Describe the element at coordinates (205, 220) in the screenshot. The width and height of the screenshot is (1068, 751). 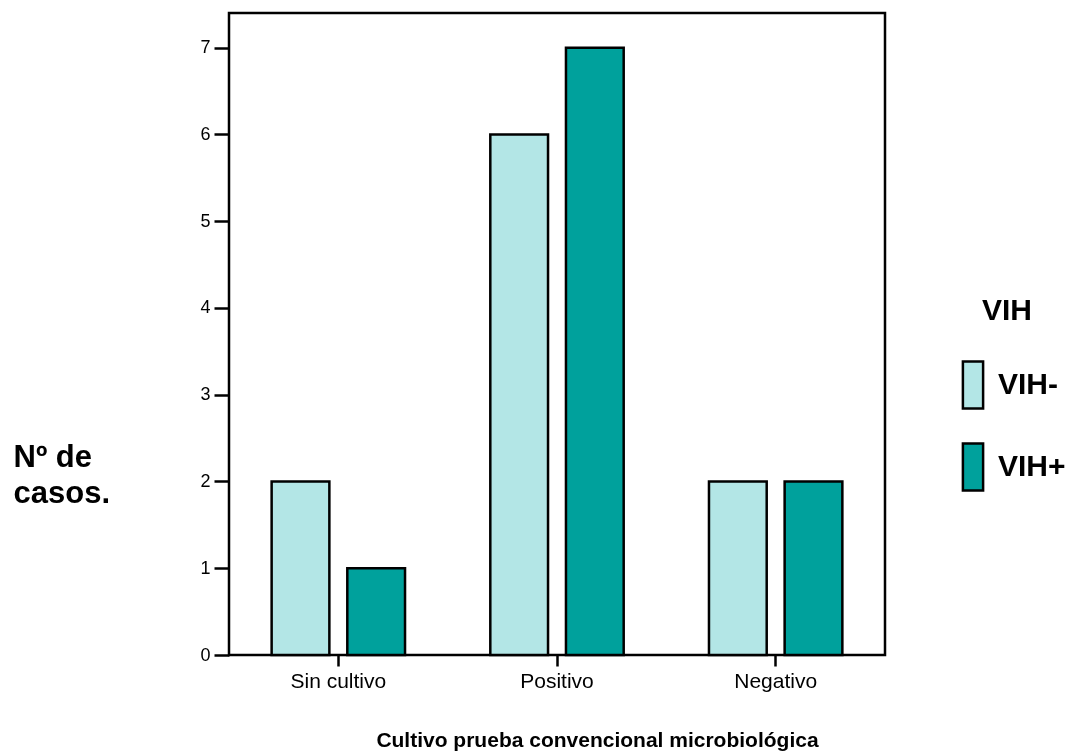
I see `y-tick-label: 5` at that location.